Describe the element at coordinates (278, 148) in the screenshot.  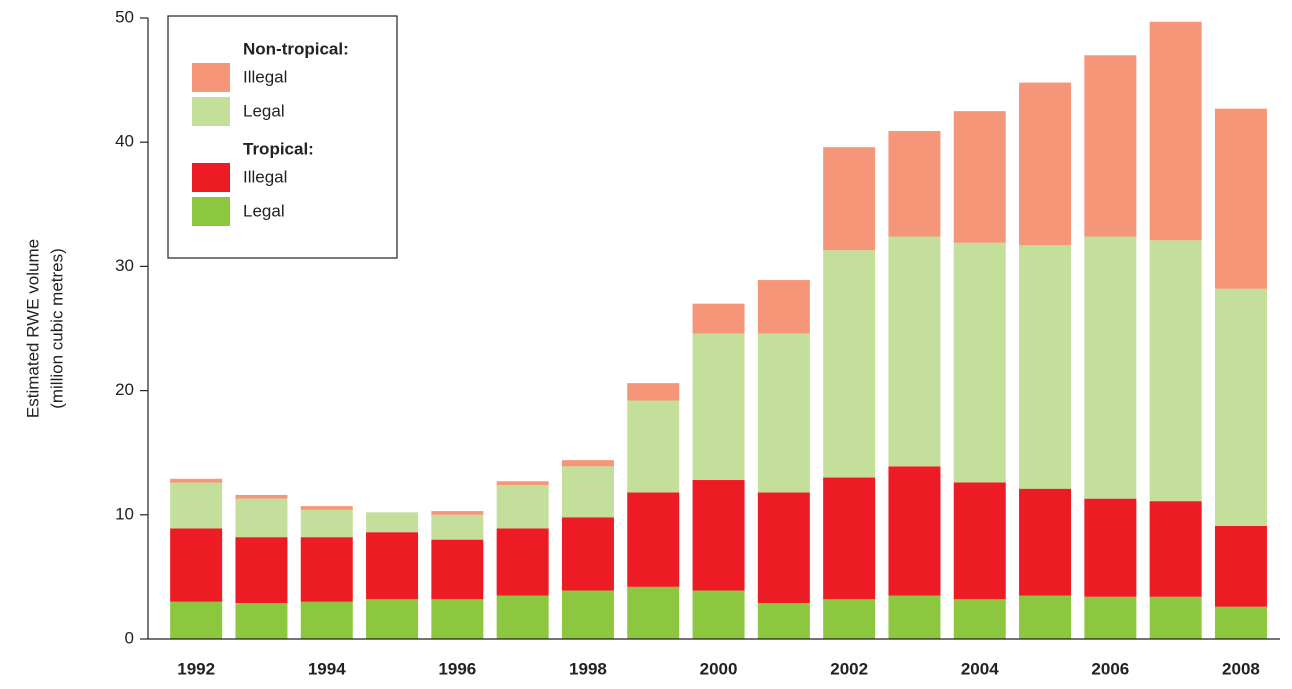
I see `legend-group-title: Tropical:` at that location.